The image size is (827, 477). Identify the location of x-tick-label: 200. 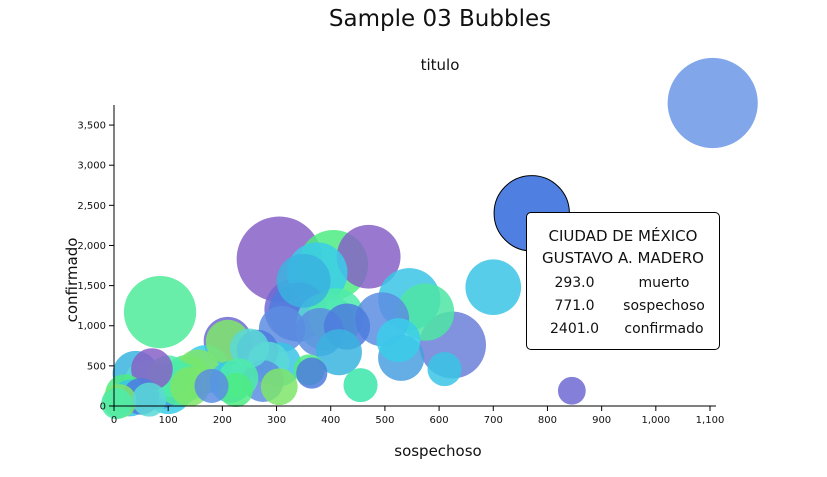
(222, 420).